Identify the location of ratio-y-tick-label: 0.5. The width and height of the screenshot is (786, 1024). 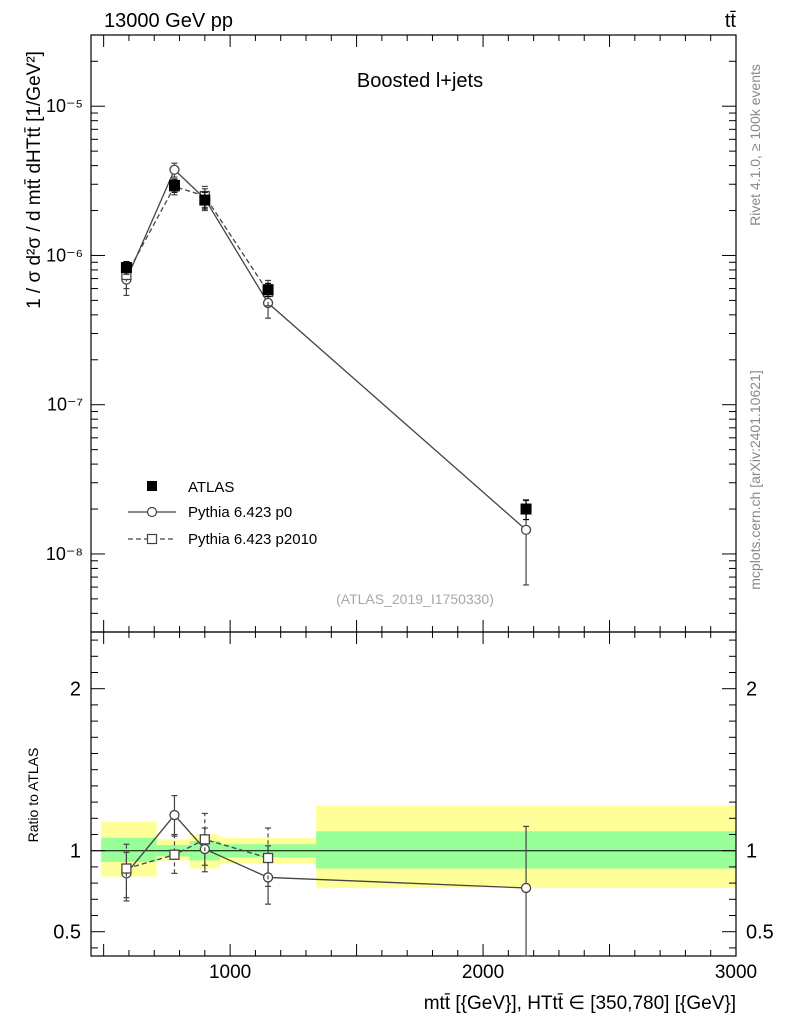
(67, 933).